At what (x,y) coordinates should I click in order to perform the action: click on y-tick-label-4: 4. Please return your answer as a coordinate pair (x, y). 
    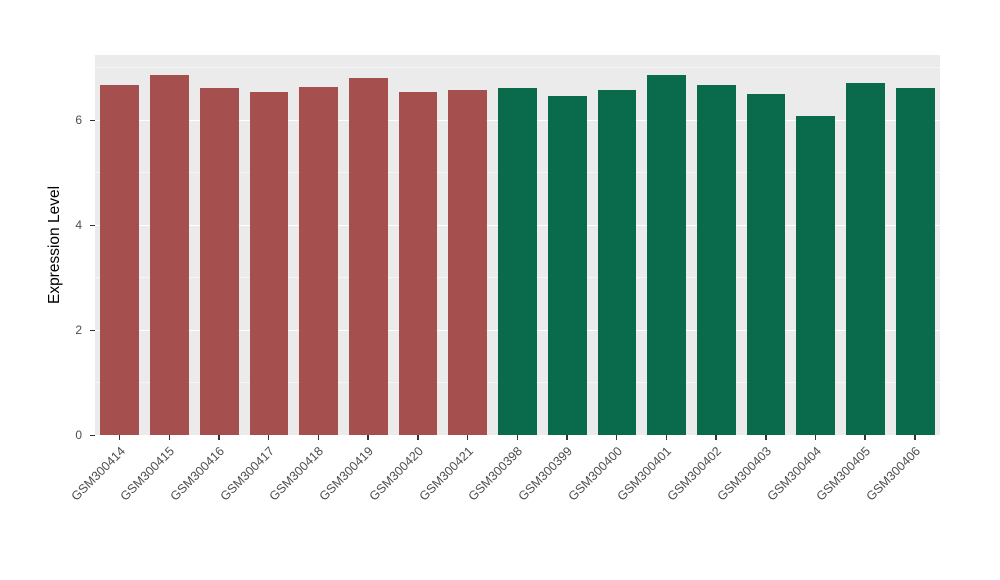
    Looking at the image, I should click on (78, 225).